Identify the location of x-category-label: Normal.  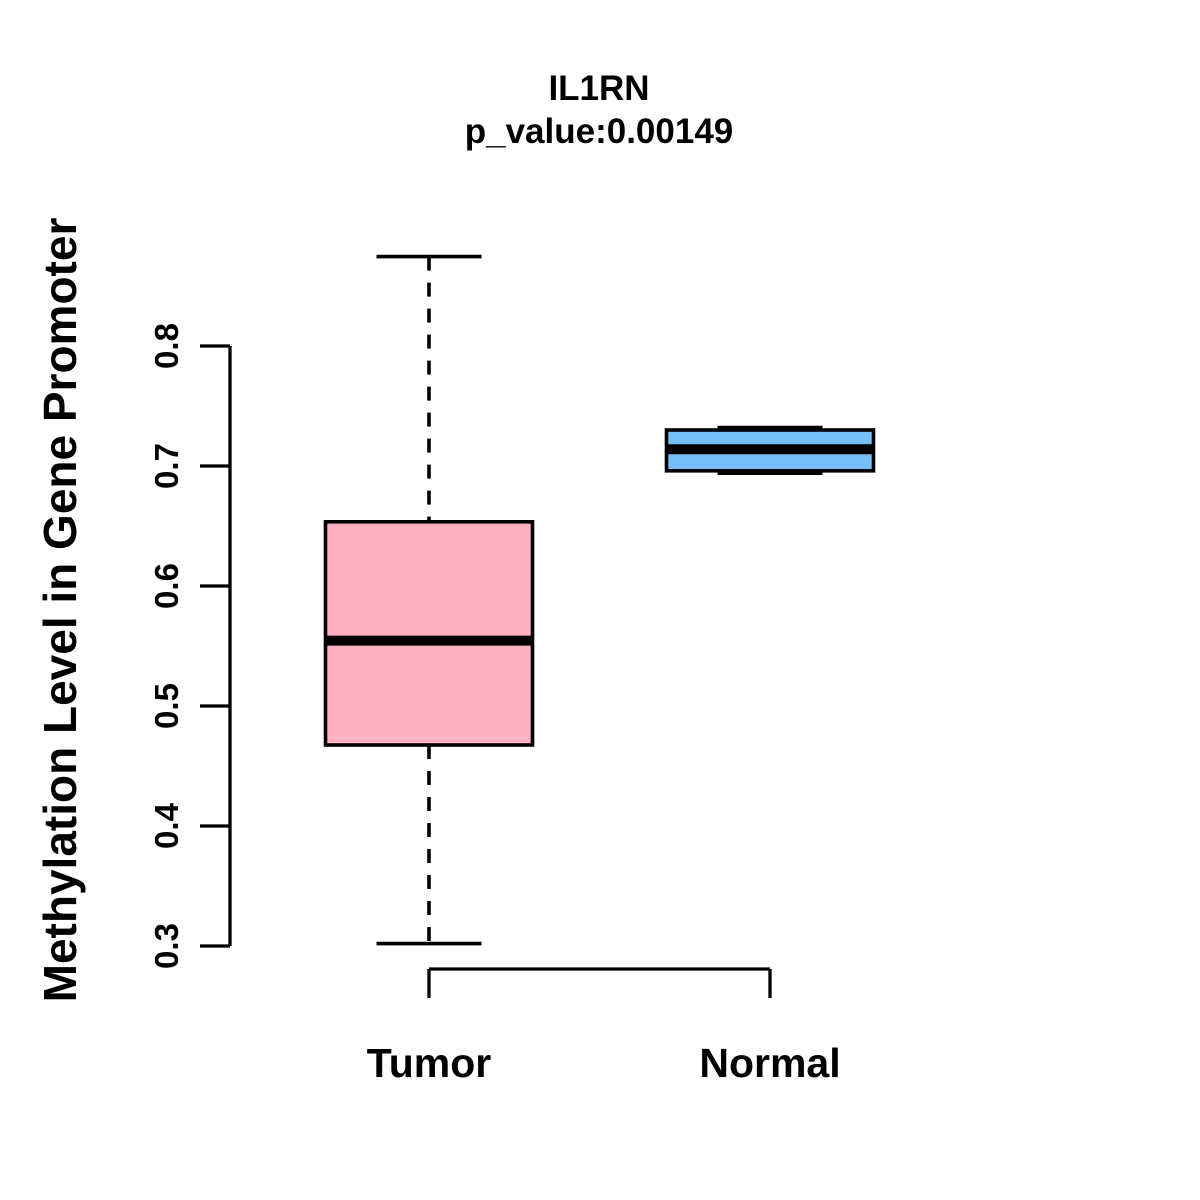
(769, 1063).